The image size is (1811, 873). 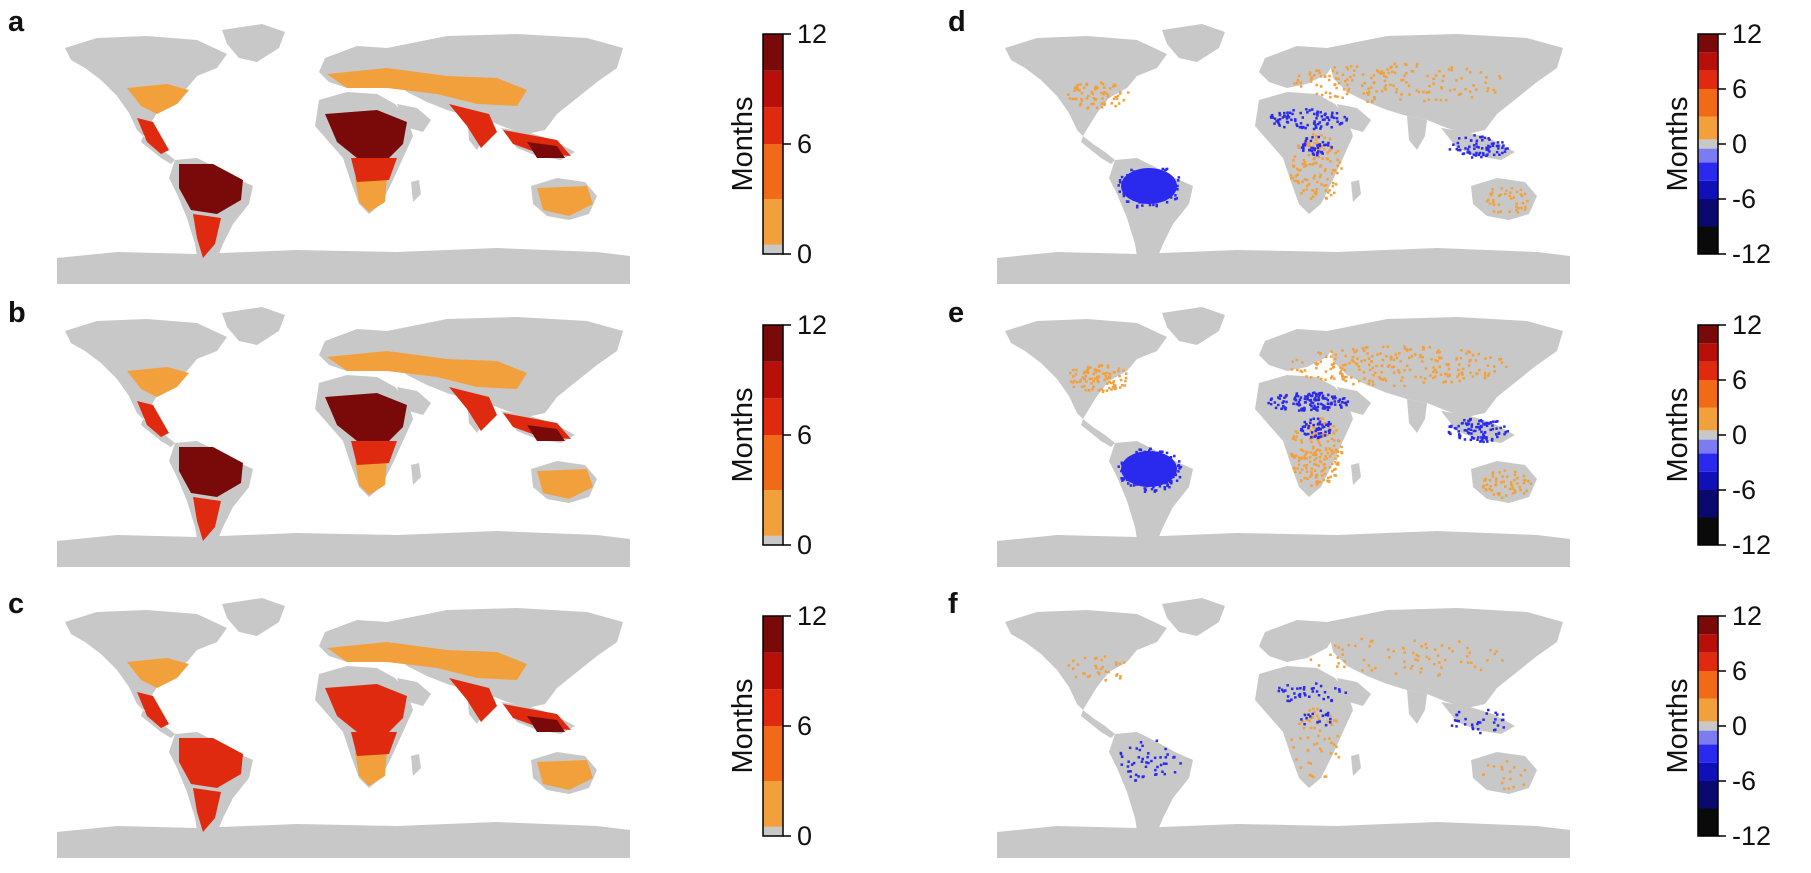 What do you see at coordinates (16, 22) in the screenshot?
I see `panel-label-a: a` at bounding box center [16, 22].